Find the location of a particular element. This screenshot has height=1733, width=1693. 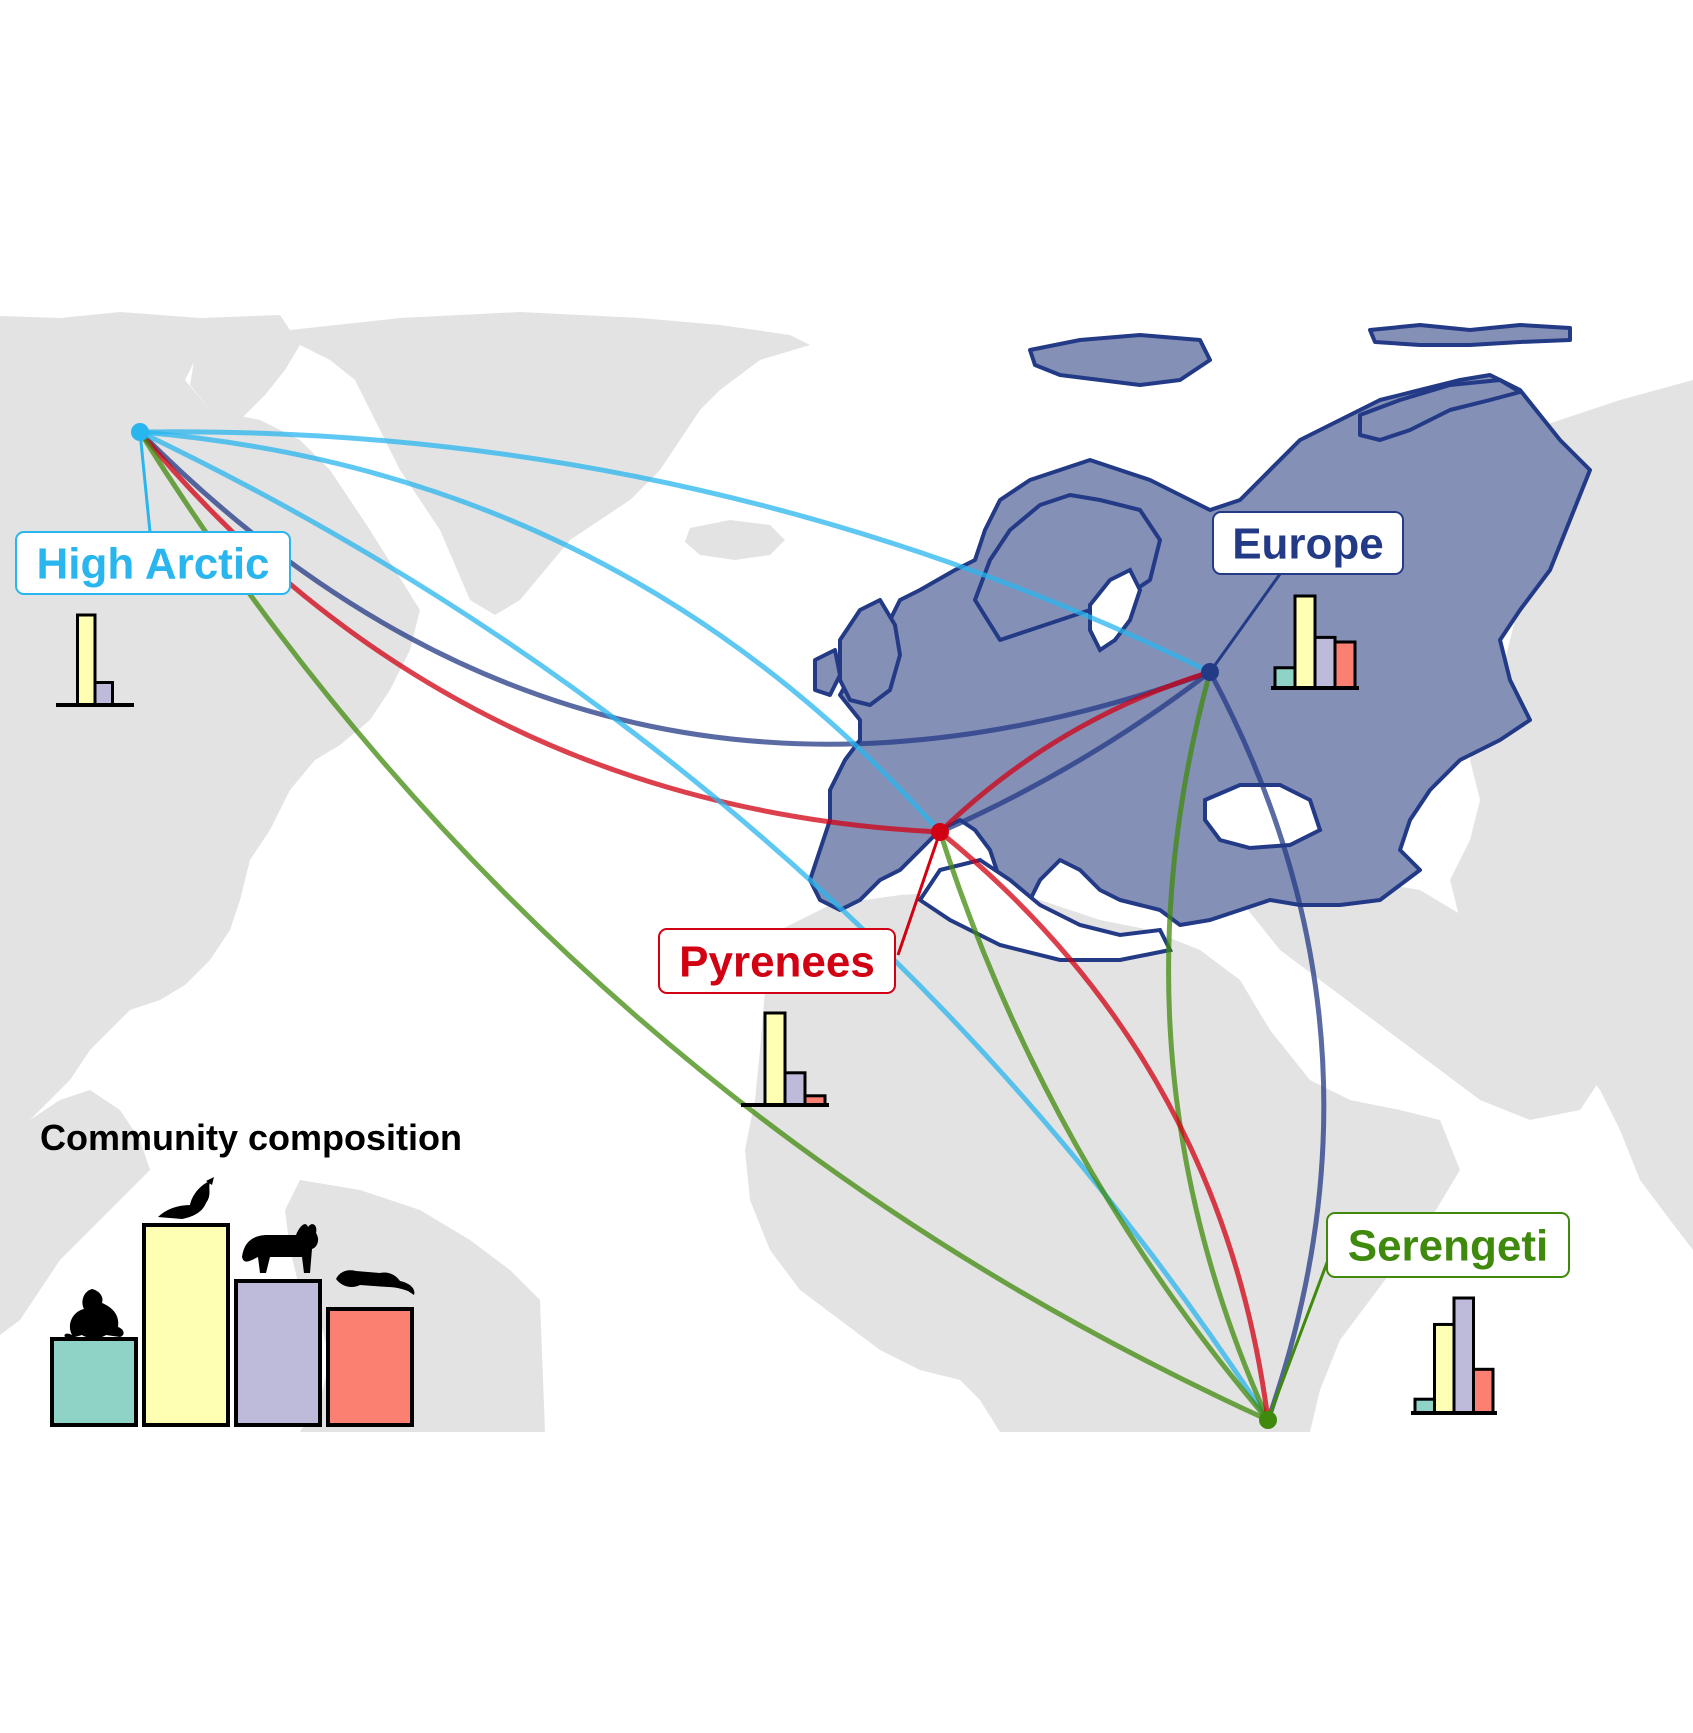

franz-josef-land is located at coordinates (1470, 335).